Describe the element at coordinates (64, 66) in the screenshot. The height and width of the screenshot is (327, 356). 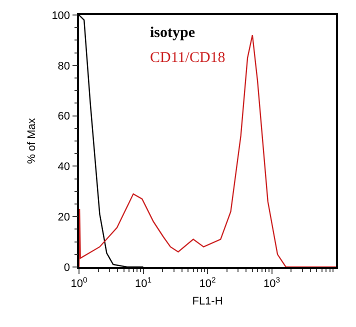
I see `y-tick-label: 80` at that location.